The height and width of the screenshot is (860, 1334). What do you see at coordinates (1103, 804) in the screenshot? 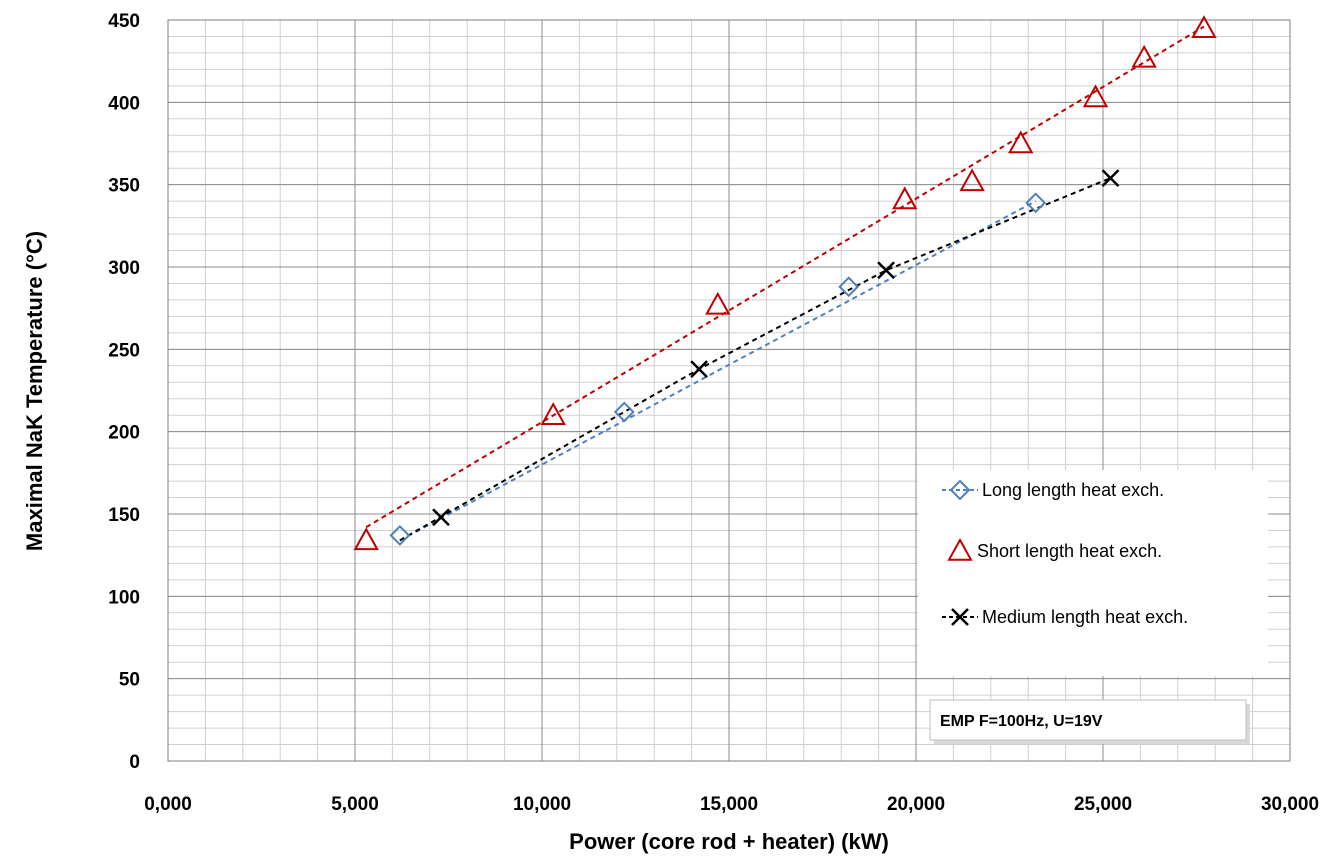
I see `x-tick-label: 25,000` at bounding box center [1103, 804].